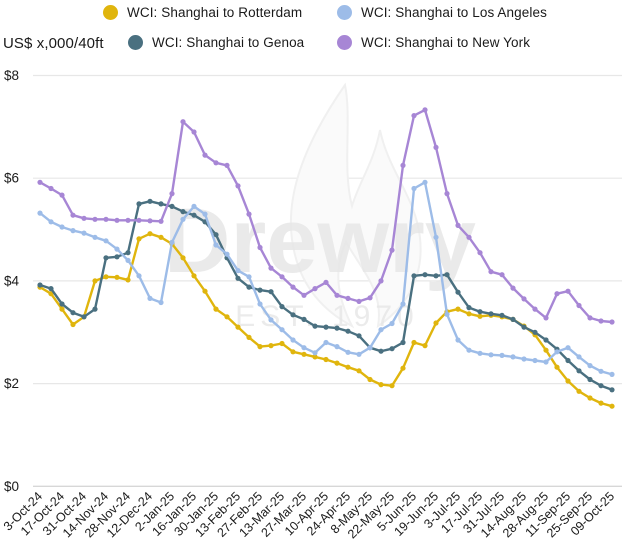  What do you see at coordinates (11, 178) in the screenshot?
I see `y-tick-label: $6` at bounding box center [11, 178].